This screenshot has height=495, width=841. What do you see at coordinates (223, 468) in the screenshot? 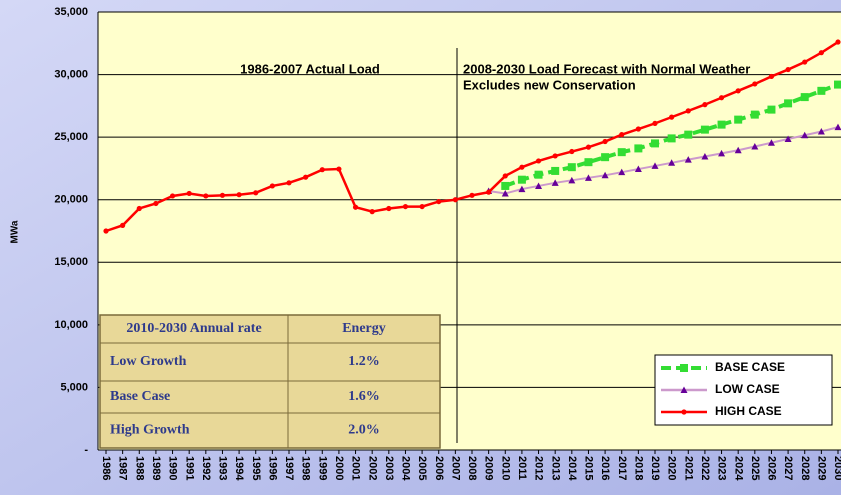
I see `x-tick-label: 1993` at bounding box center [223, 468].